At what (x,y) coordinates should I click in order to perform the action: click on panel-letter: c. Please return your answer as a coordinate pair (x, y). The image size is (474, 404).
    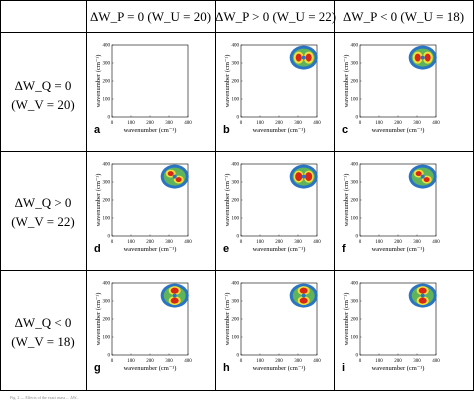
    Looking at the image, I should click on (345, 130).